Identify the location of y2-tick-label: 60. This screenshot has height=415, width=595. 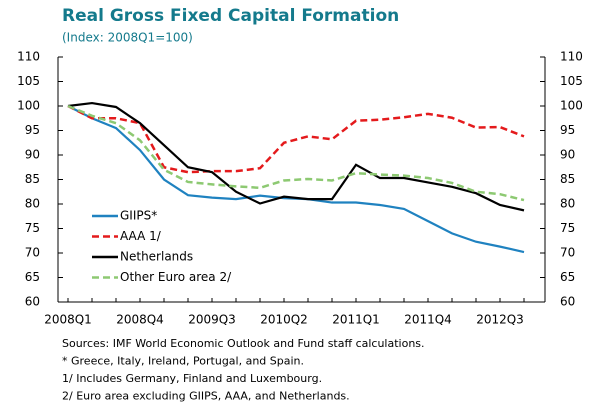
(567, 302).